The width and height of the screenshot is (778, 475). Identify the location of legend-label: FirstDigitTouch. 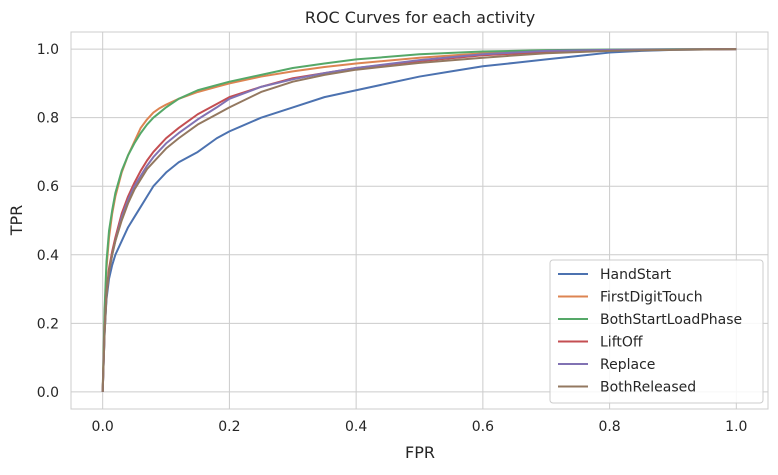
(651, 298).